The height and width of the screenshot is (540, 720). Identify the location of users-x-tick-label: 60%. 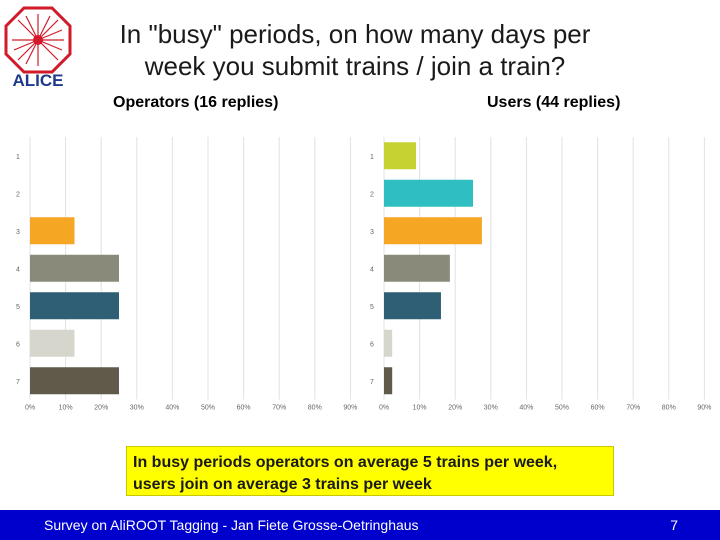
(598, 408).